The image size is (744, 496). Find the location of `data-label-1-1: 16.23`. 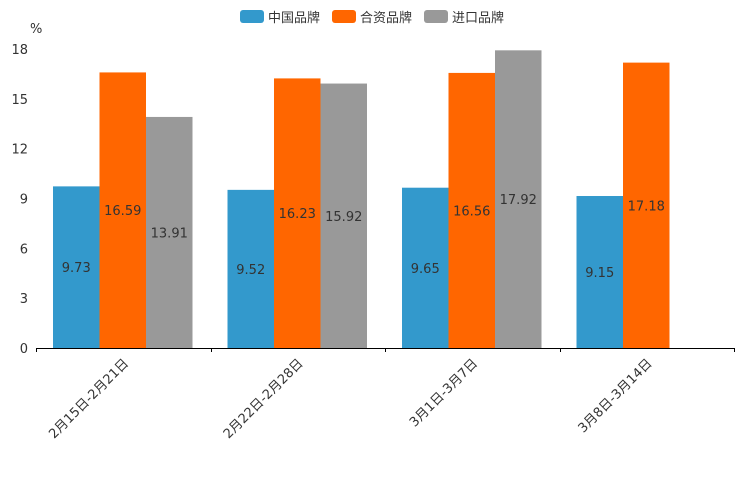

data-label-1-1: 16.23 is located at coordinates (297, 214).